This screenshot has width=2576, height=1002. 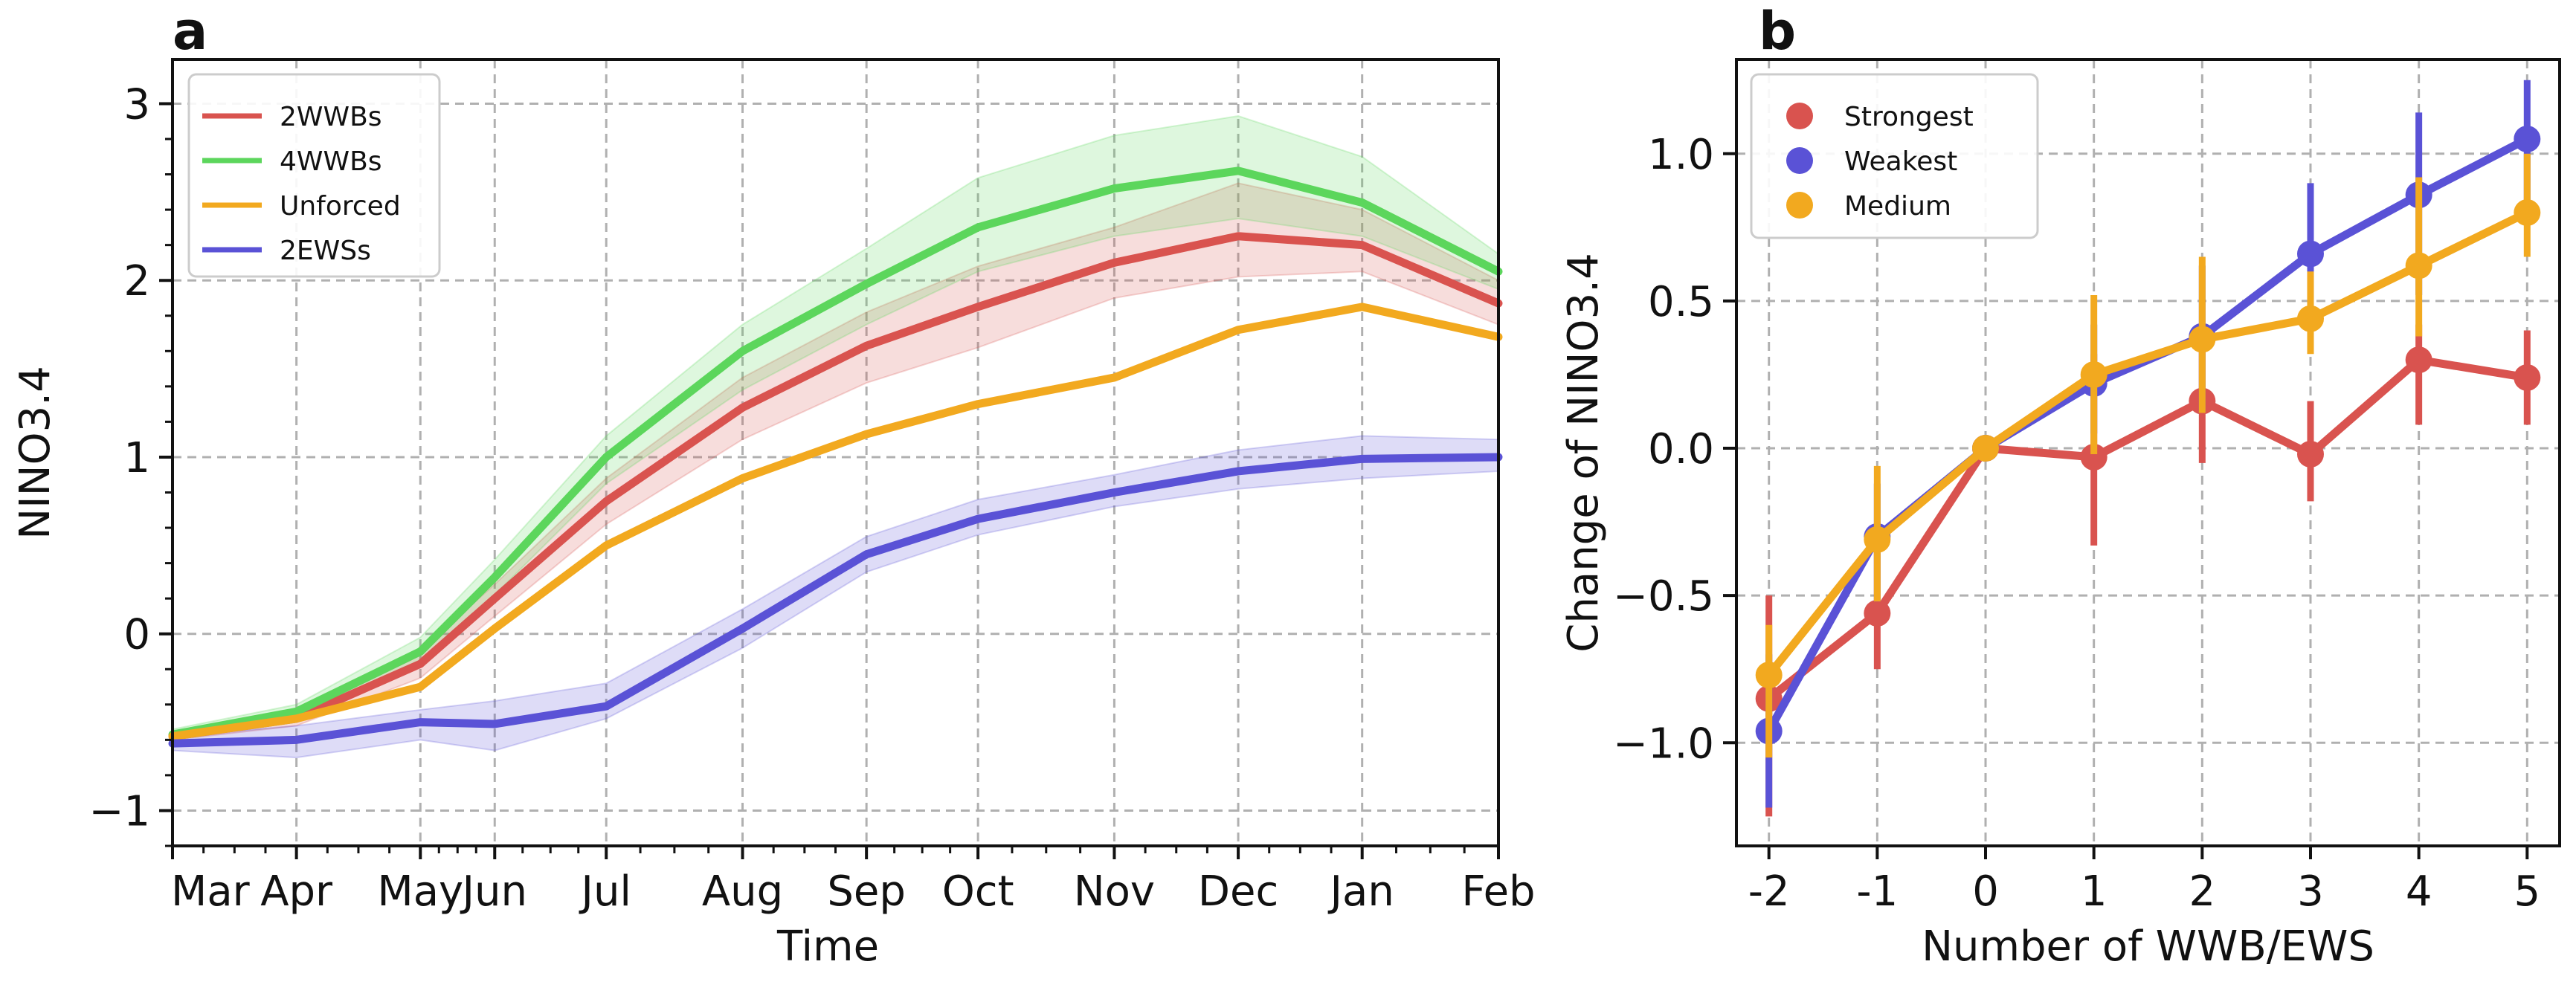 I want to click on y-tick-label: 3, so click(x=136, y=104).